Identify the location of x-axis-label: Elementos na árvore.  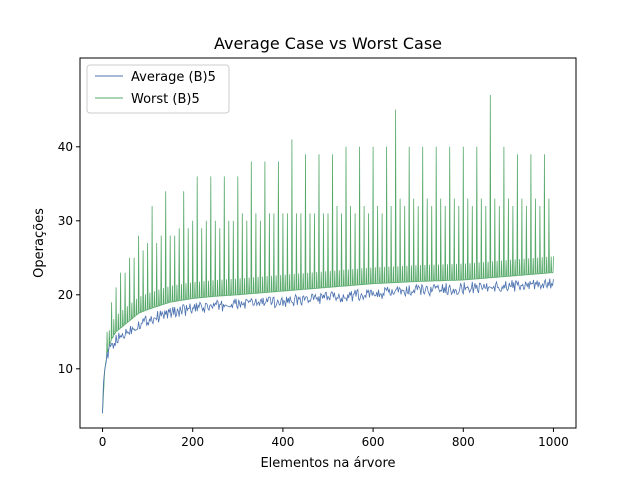
(327, 463).